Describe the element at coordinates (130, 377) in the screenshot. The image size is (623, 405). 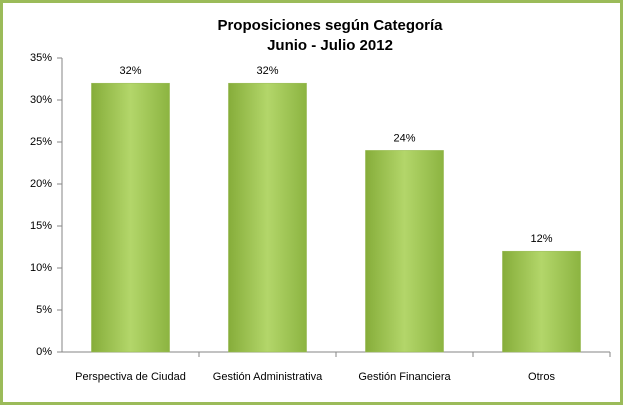
I see `x-tick-label: Perspectiva de Ciudad` at that location.